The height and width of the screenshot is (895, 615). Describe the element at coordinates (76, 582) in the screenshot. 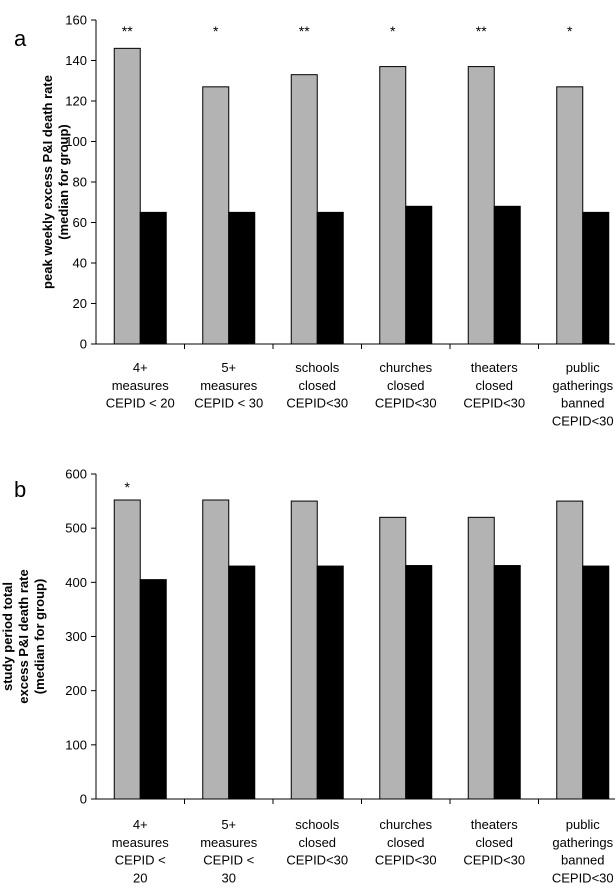

I see `y-tick-label: 400` at that location.